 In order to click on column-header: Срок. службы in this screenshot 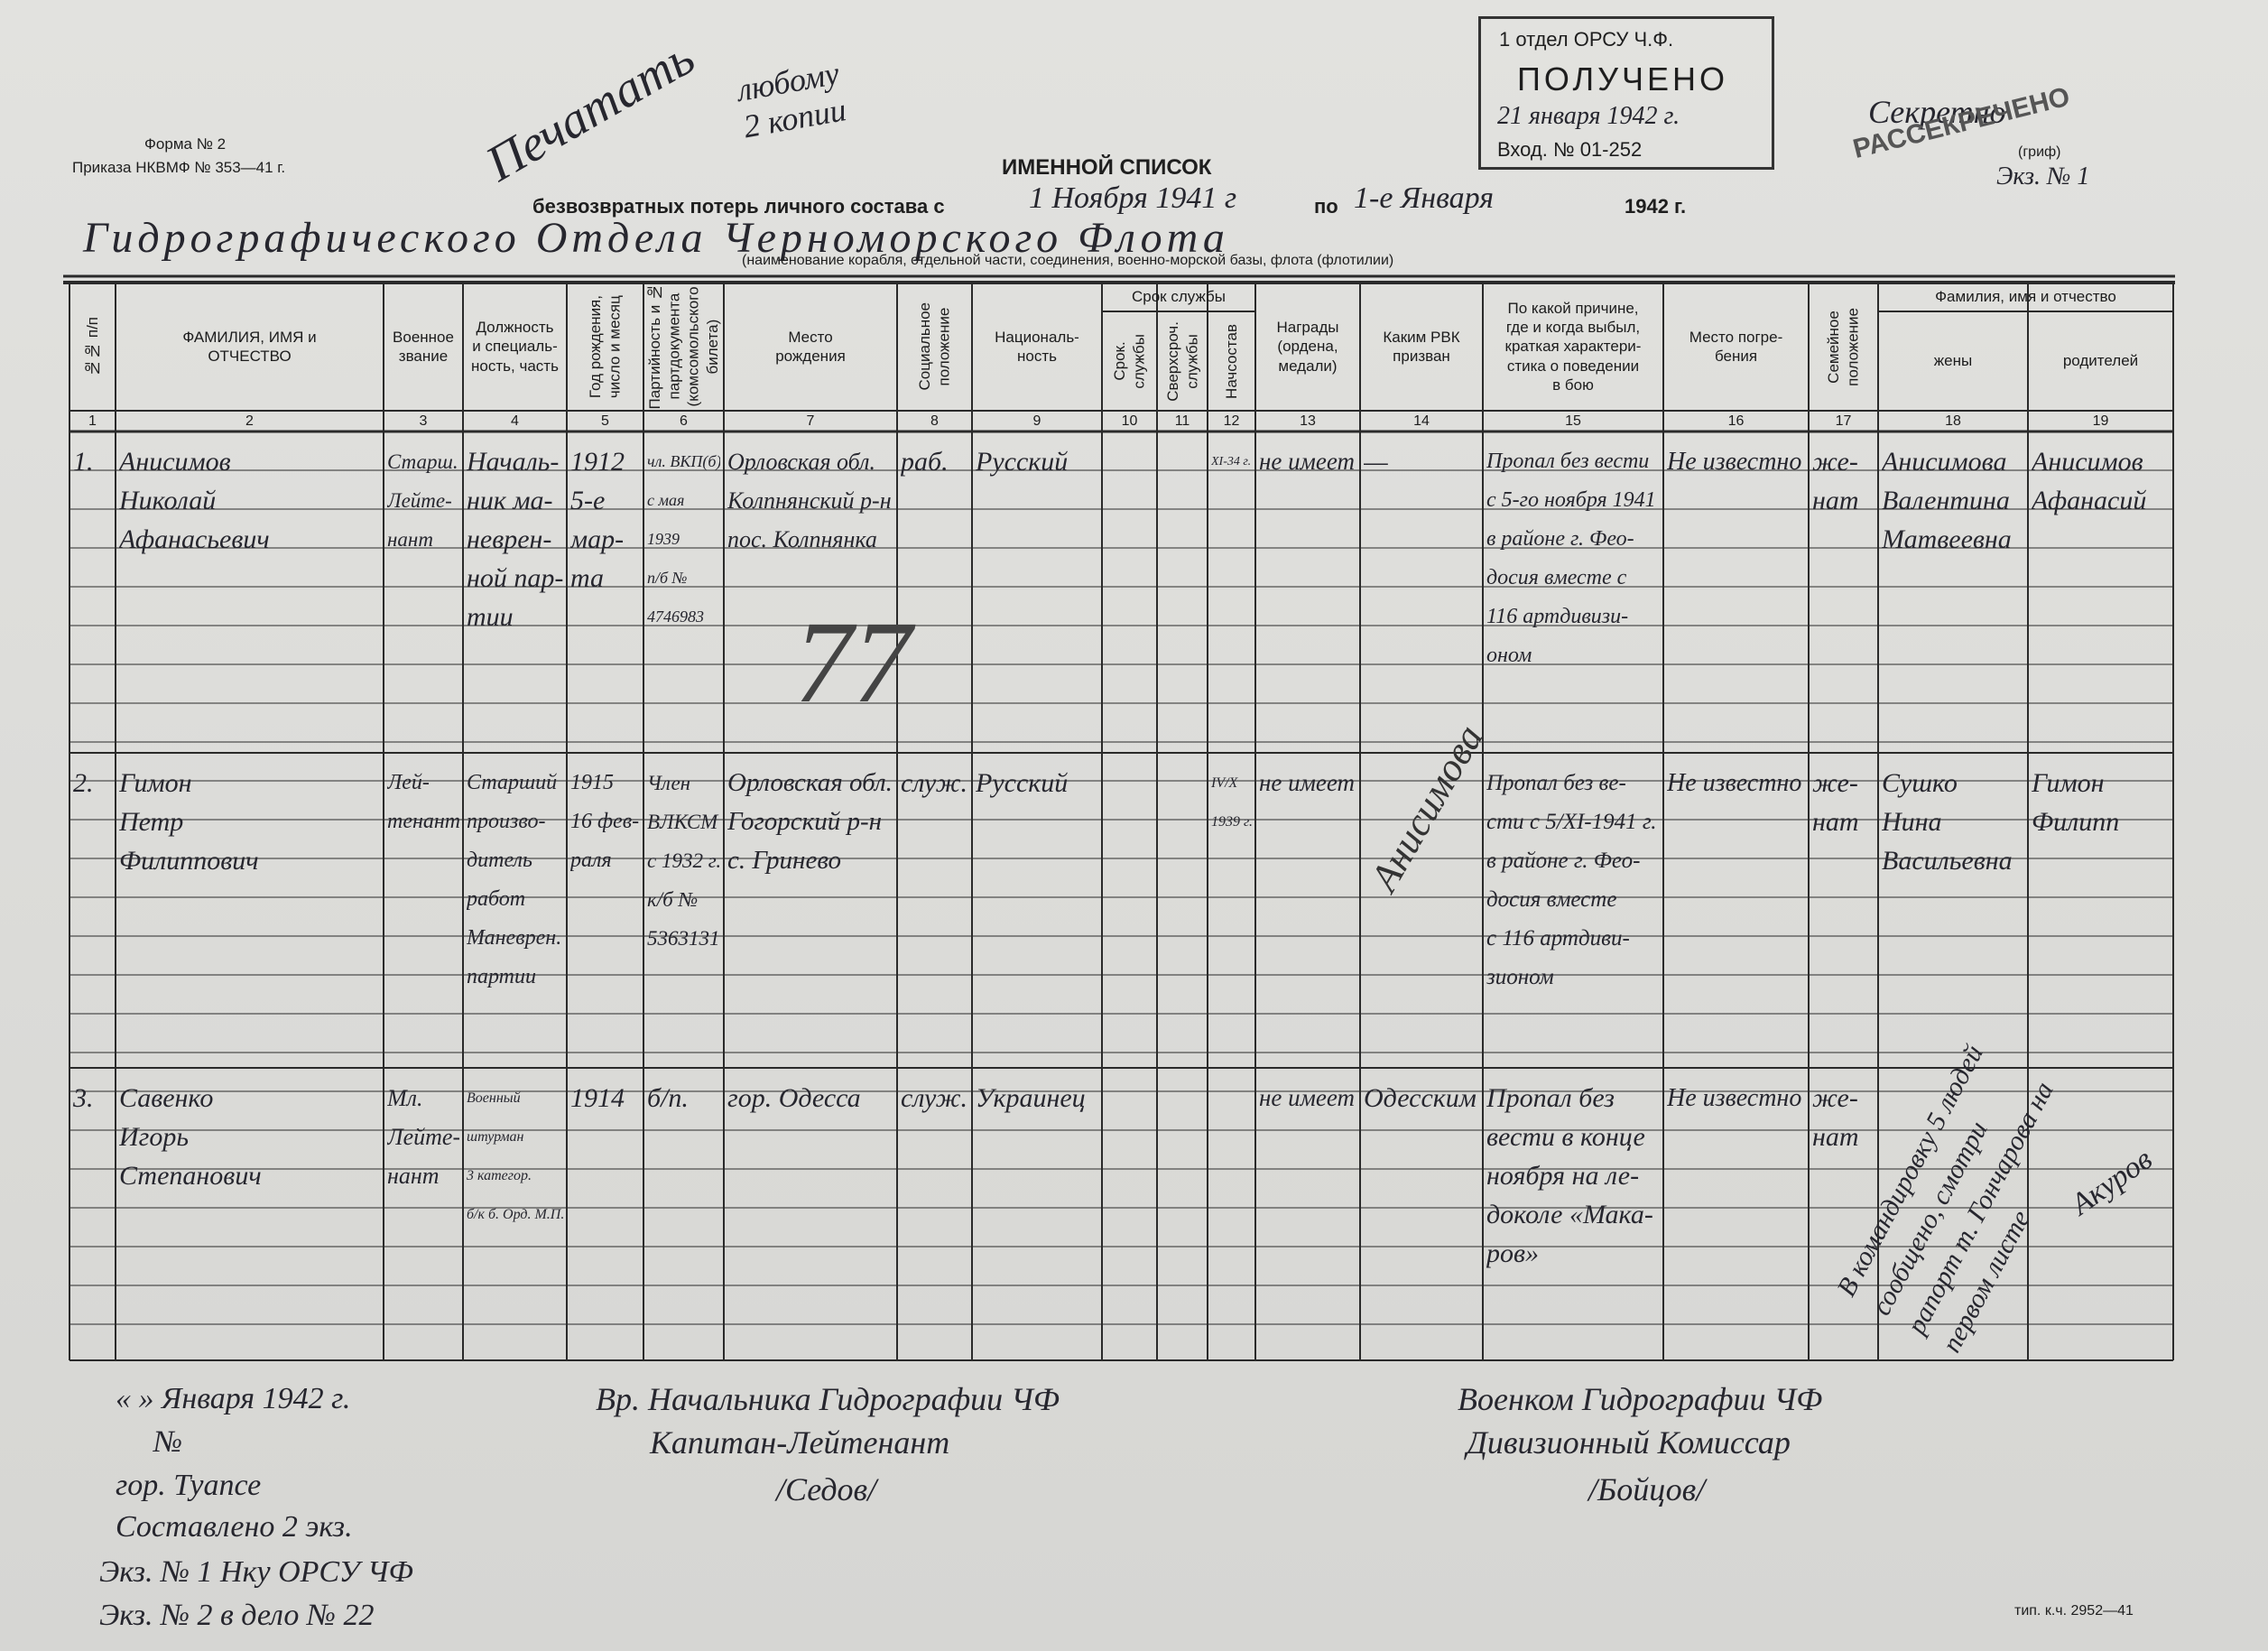, I will do `click(1129, 361)`.